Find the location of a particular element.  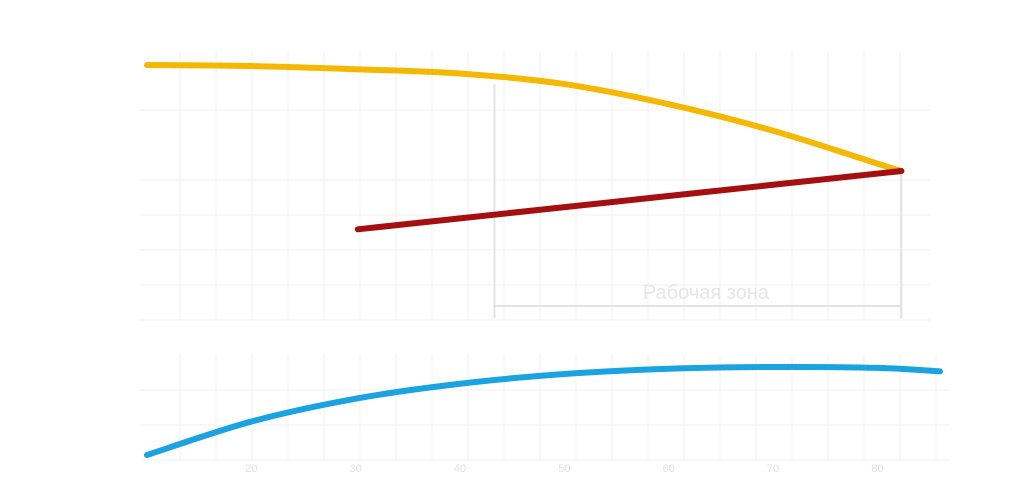

working-zone-label: Рабочая зона is located at coordinates (706, 293).